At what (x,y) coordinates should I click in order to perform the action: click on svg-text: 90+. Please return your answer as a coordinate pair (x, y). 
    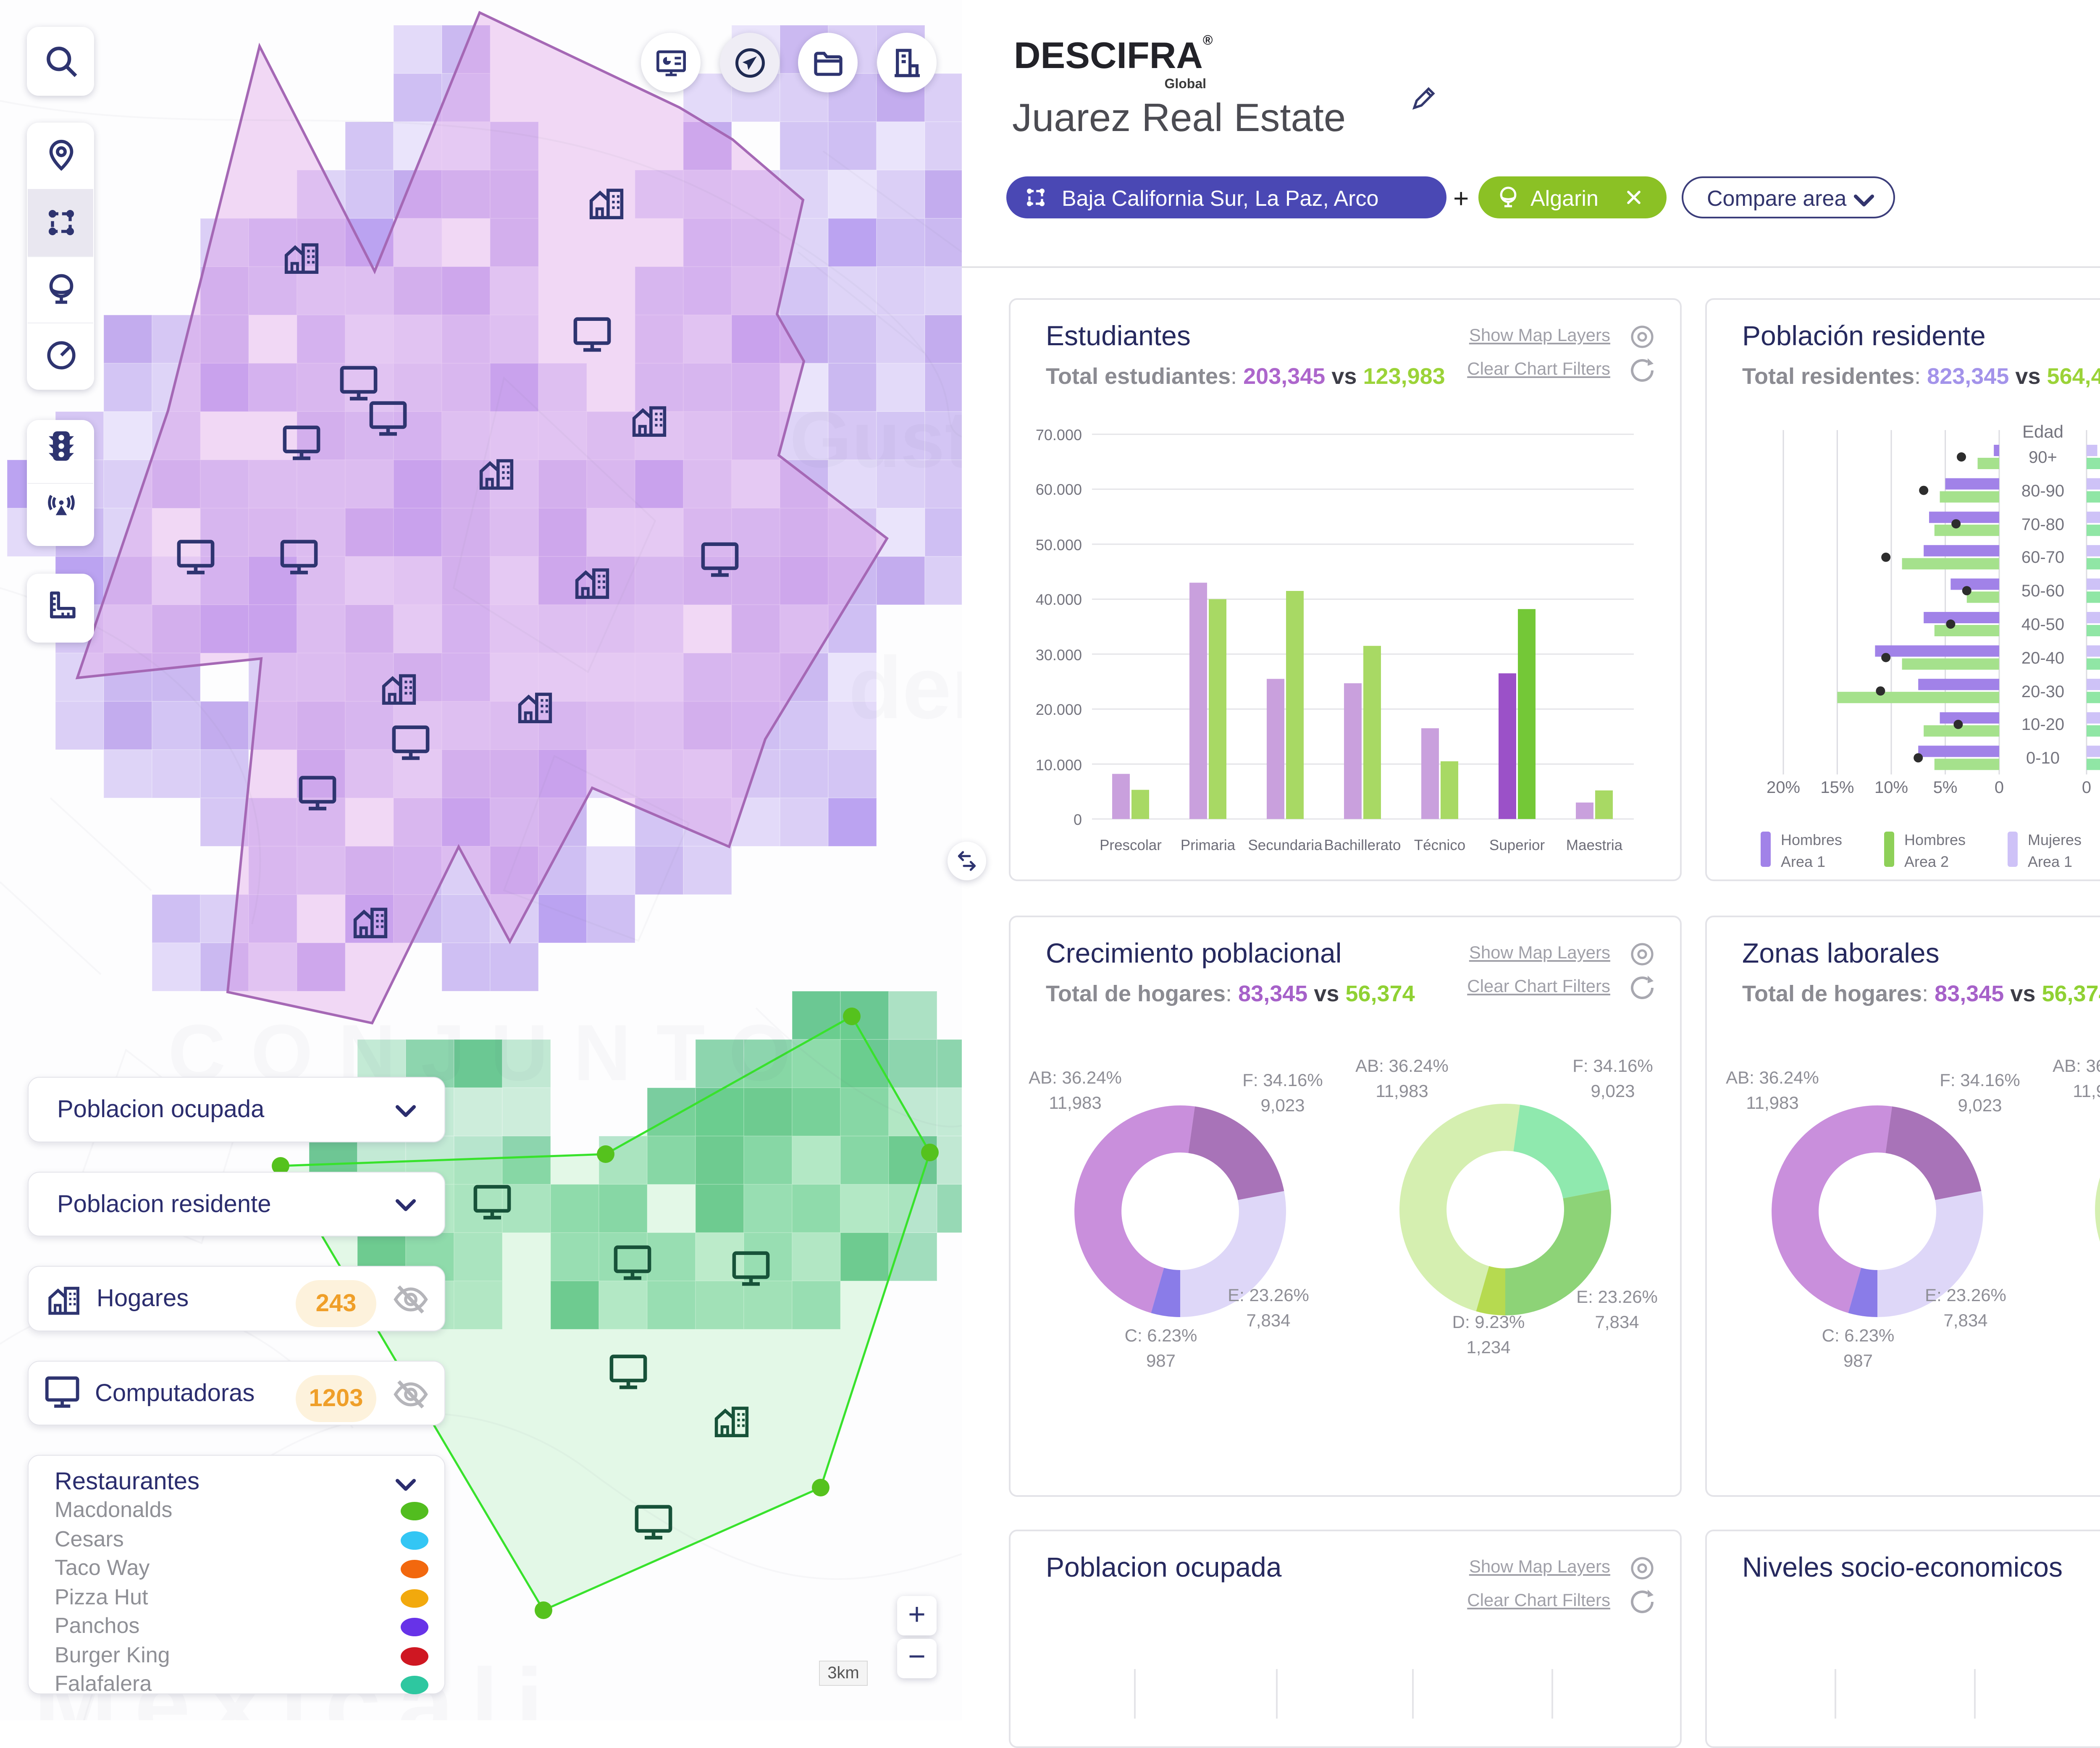
    Looking at the image, I should click on (2043, 458).